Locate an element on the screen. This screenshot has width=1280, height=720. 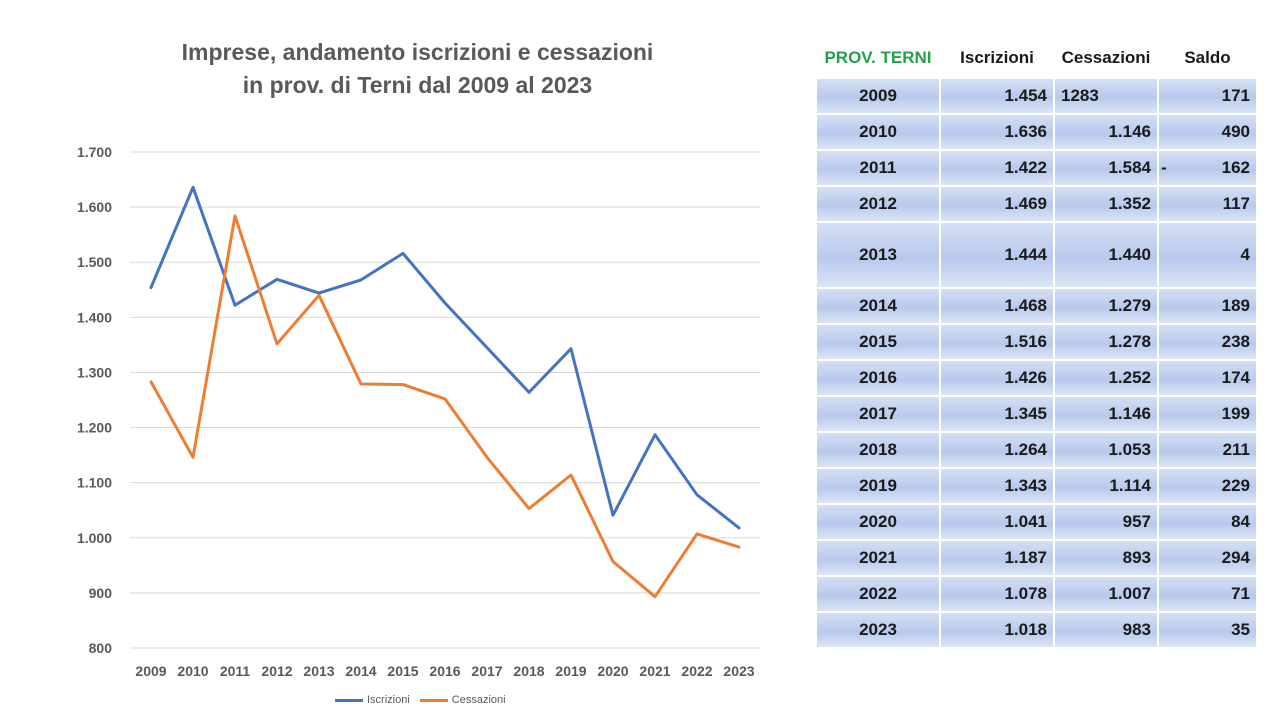
table-row: 2013 1.444 1.440 4 is located at coordinates (1036, 255).